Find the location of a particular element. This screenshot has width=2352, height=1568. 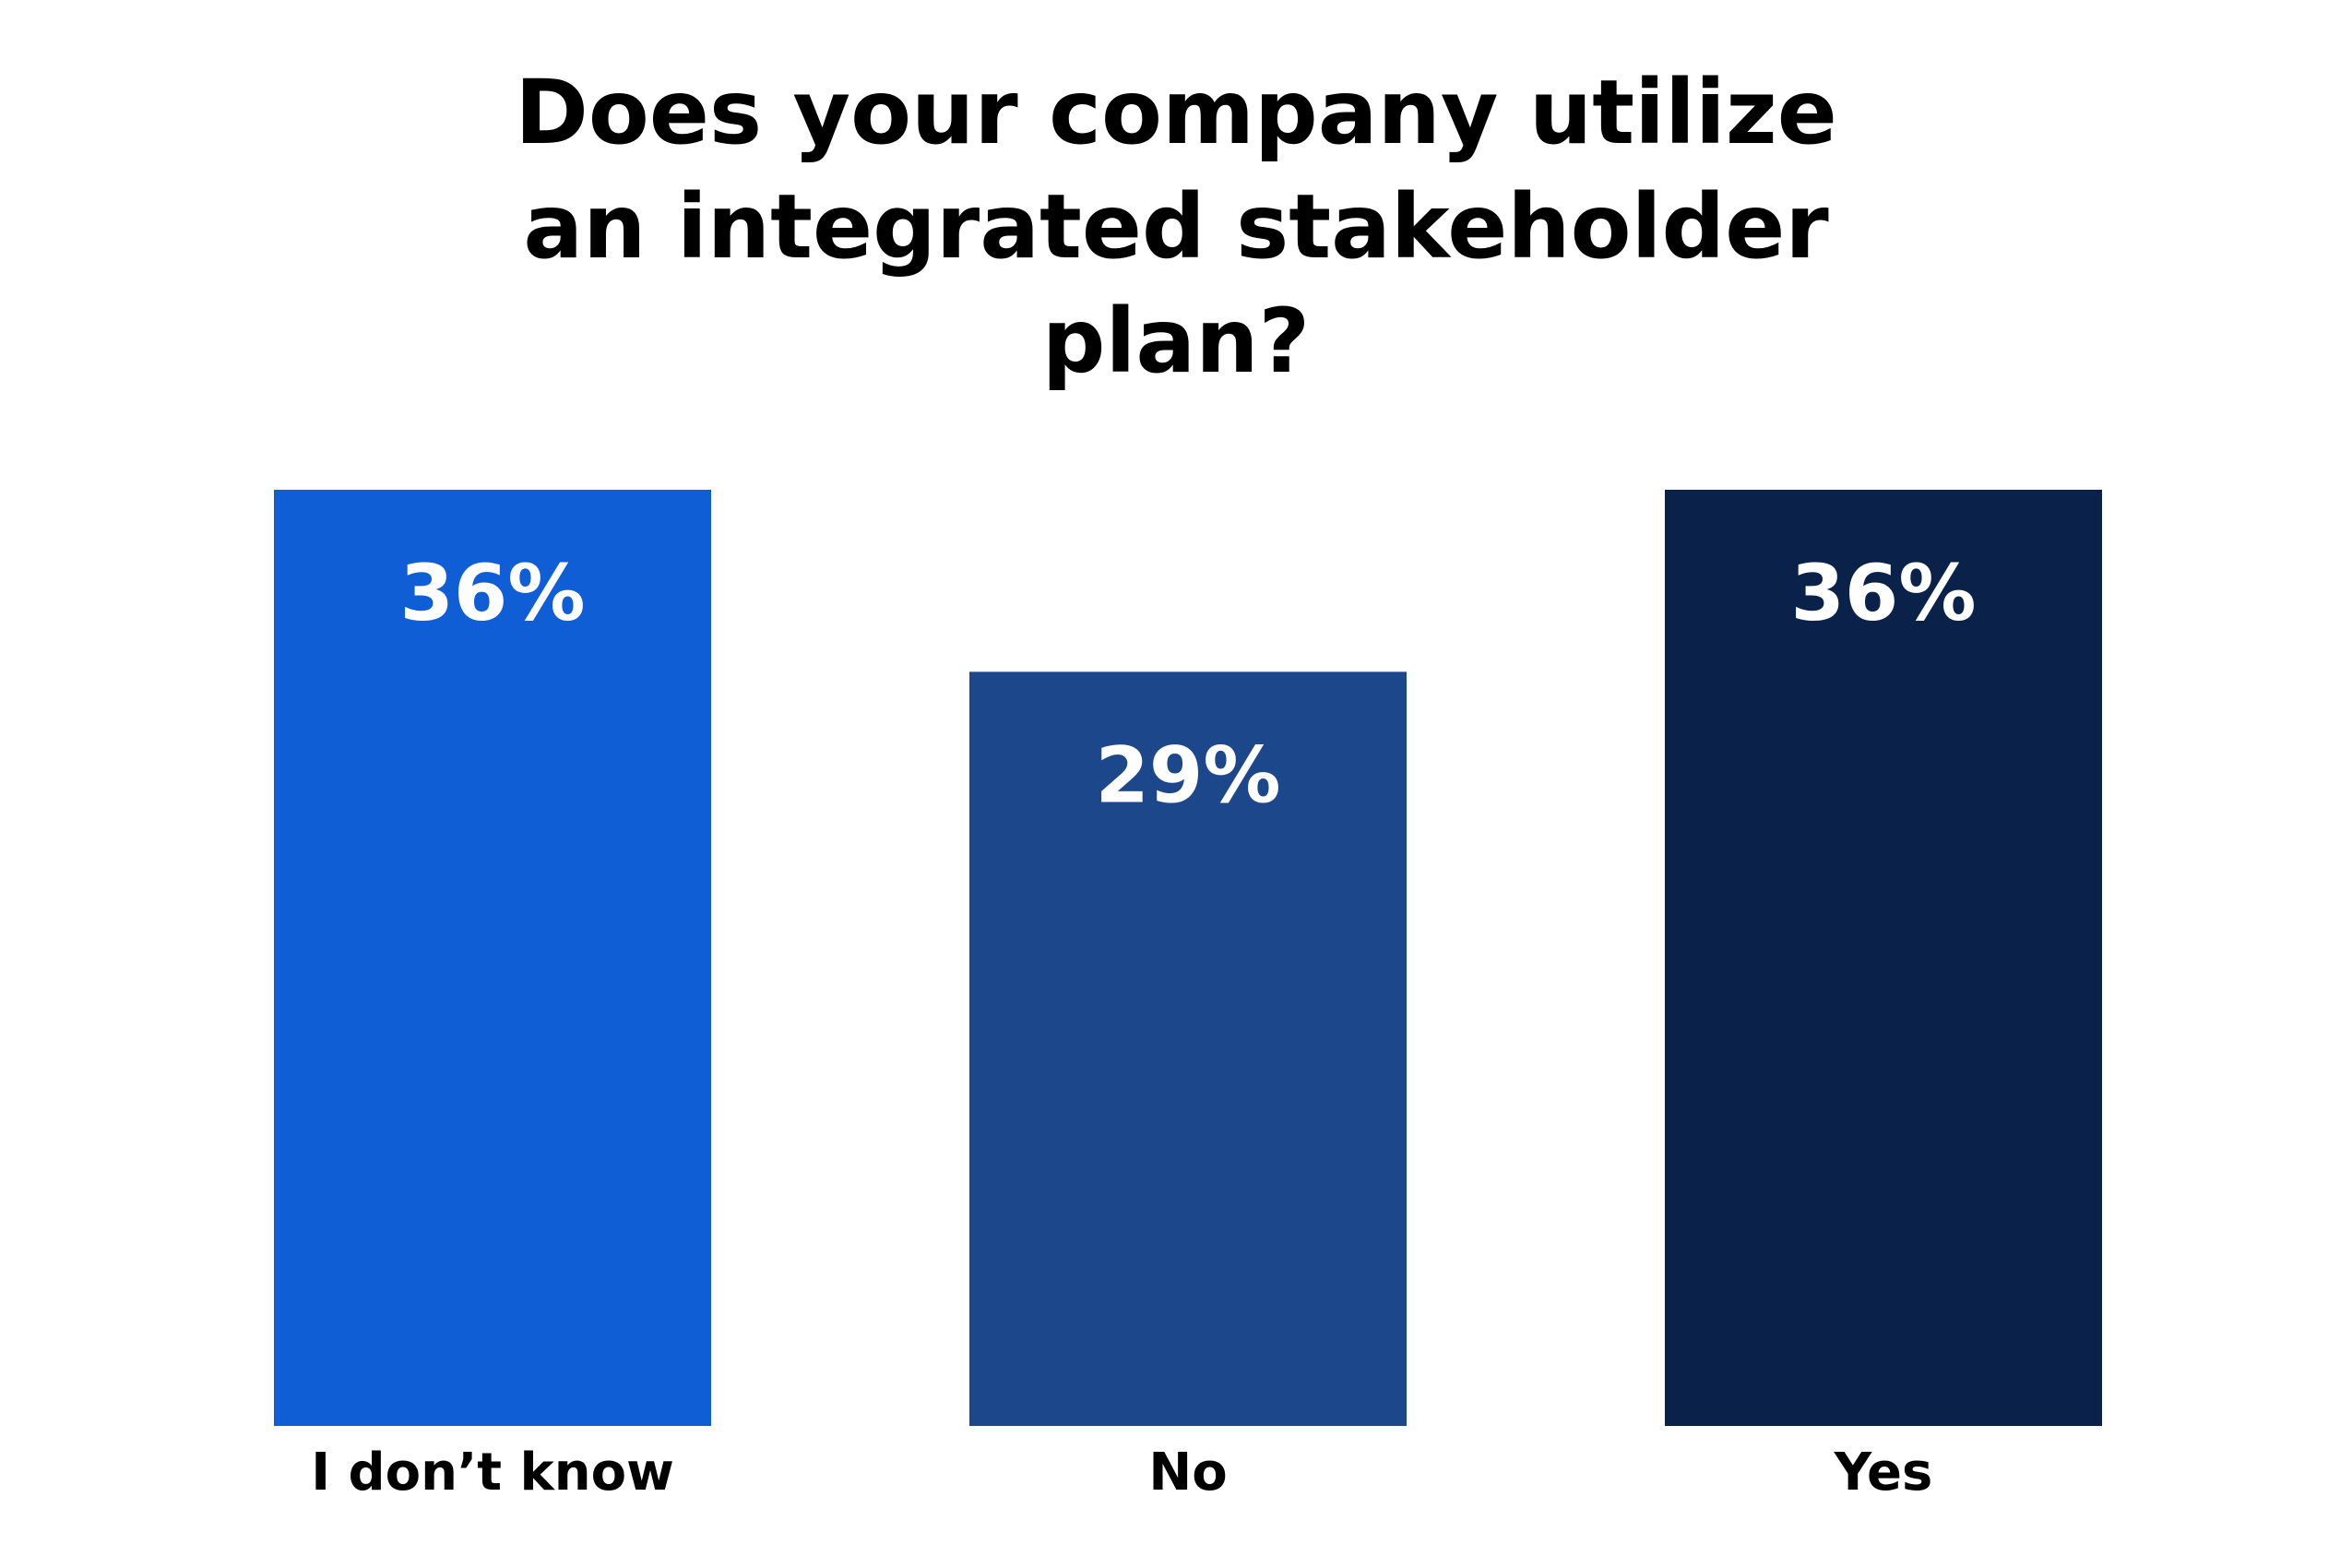

x-tick-label: No is located at coordinates (1187, 1473).